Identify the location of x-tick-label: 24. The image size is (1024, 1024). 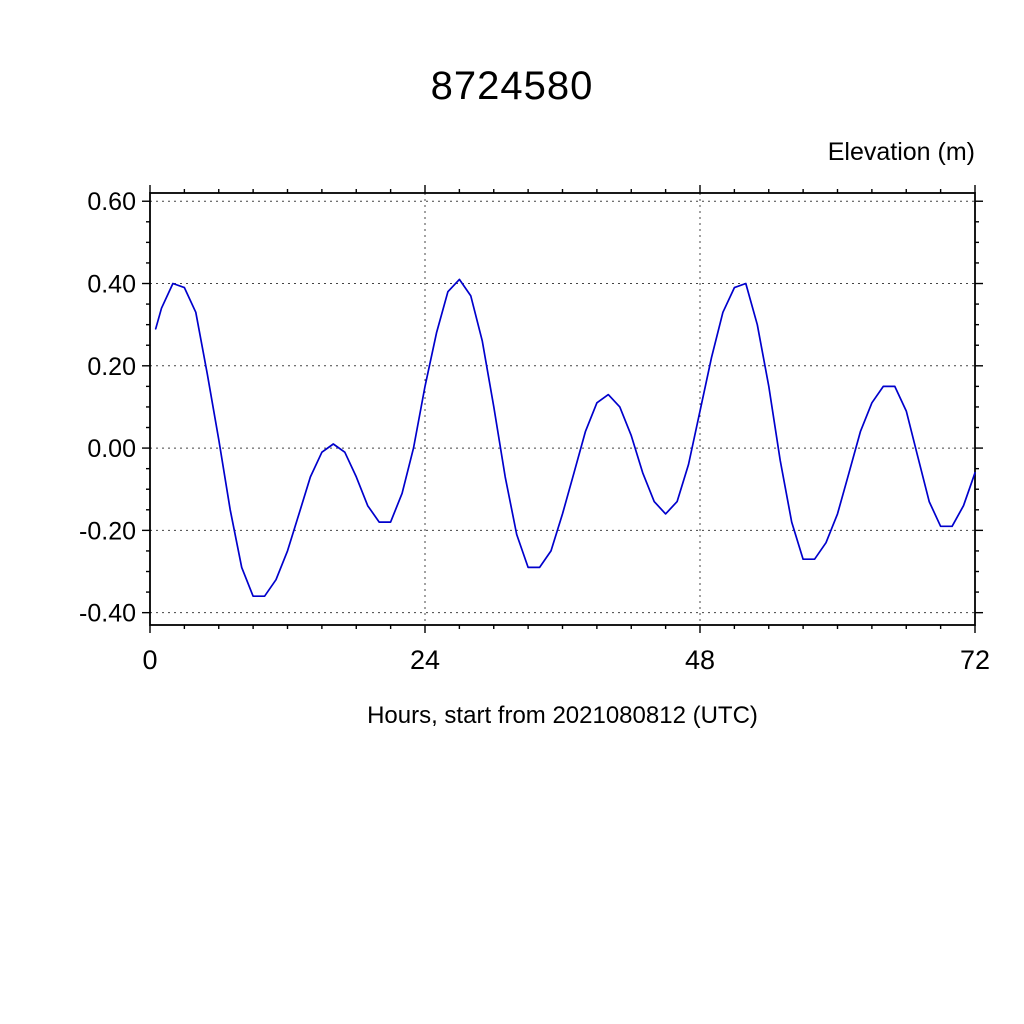
(425, 660).